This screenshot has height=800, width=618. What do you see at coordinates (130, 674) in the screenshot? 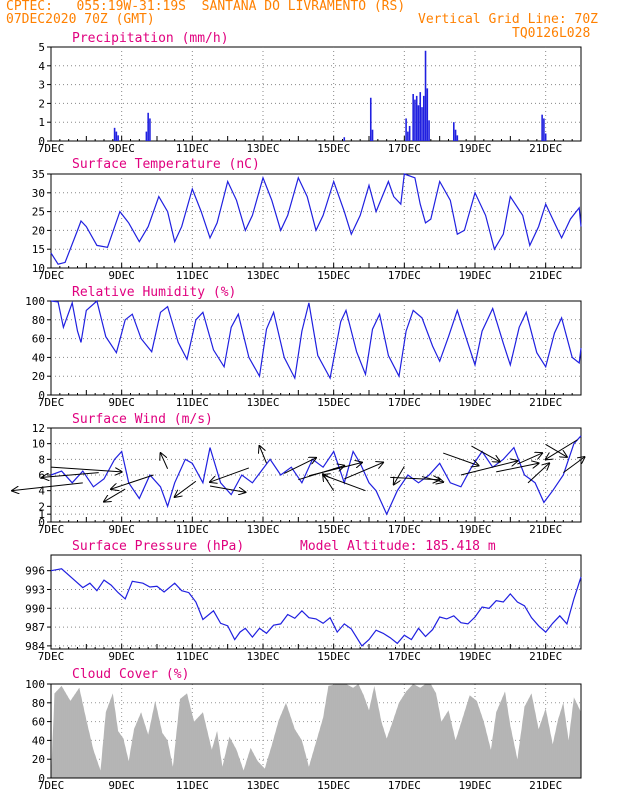
I see `panel-title: Cloud Cover (%)` at bounding box center [130, 674].